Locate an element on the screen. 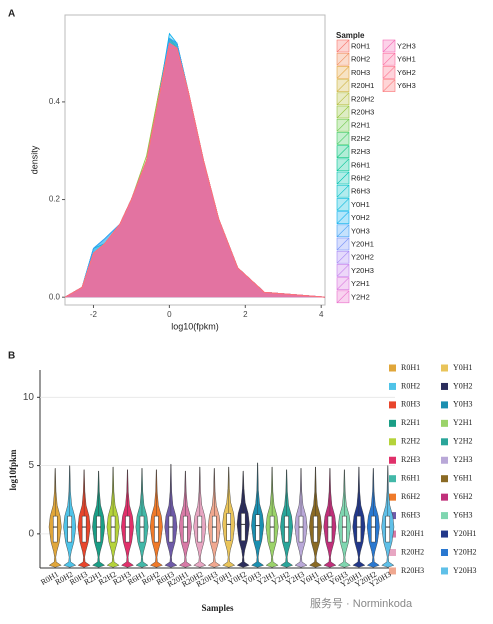 This screenshot has height=624, width=493. x-tick-label: 2 is located at coordinates (245, 314).